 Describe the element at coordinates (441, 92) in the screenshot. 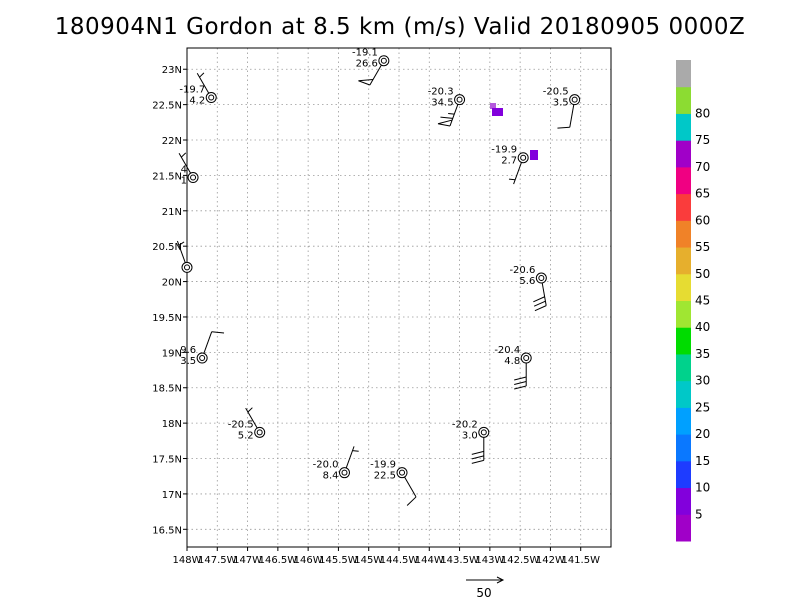

I see `station-temp-label: -20.3` at that location.